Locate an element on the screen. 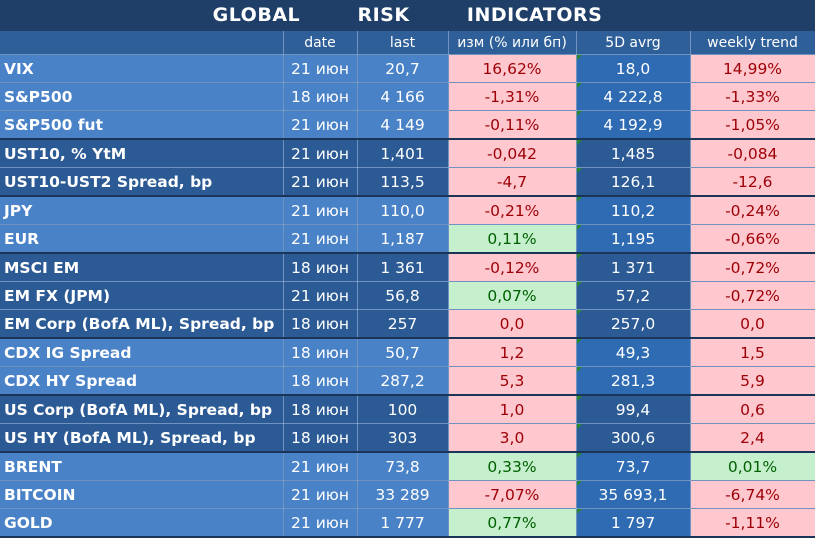 This screenshot has width=815, height=538. change-cell: -4,7 is located at coordinates (512, 182).